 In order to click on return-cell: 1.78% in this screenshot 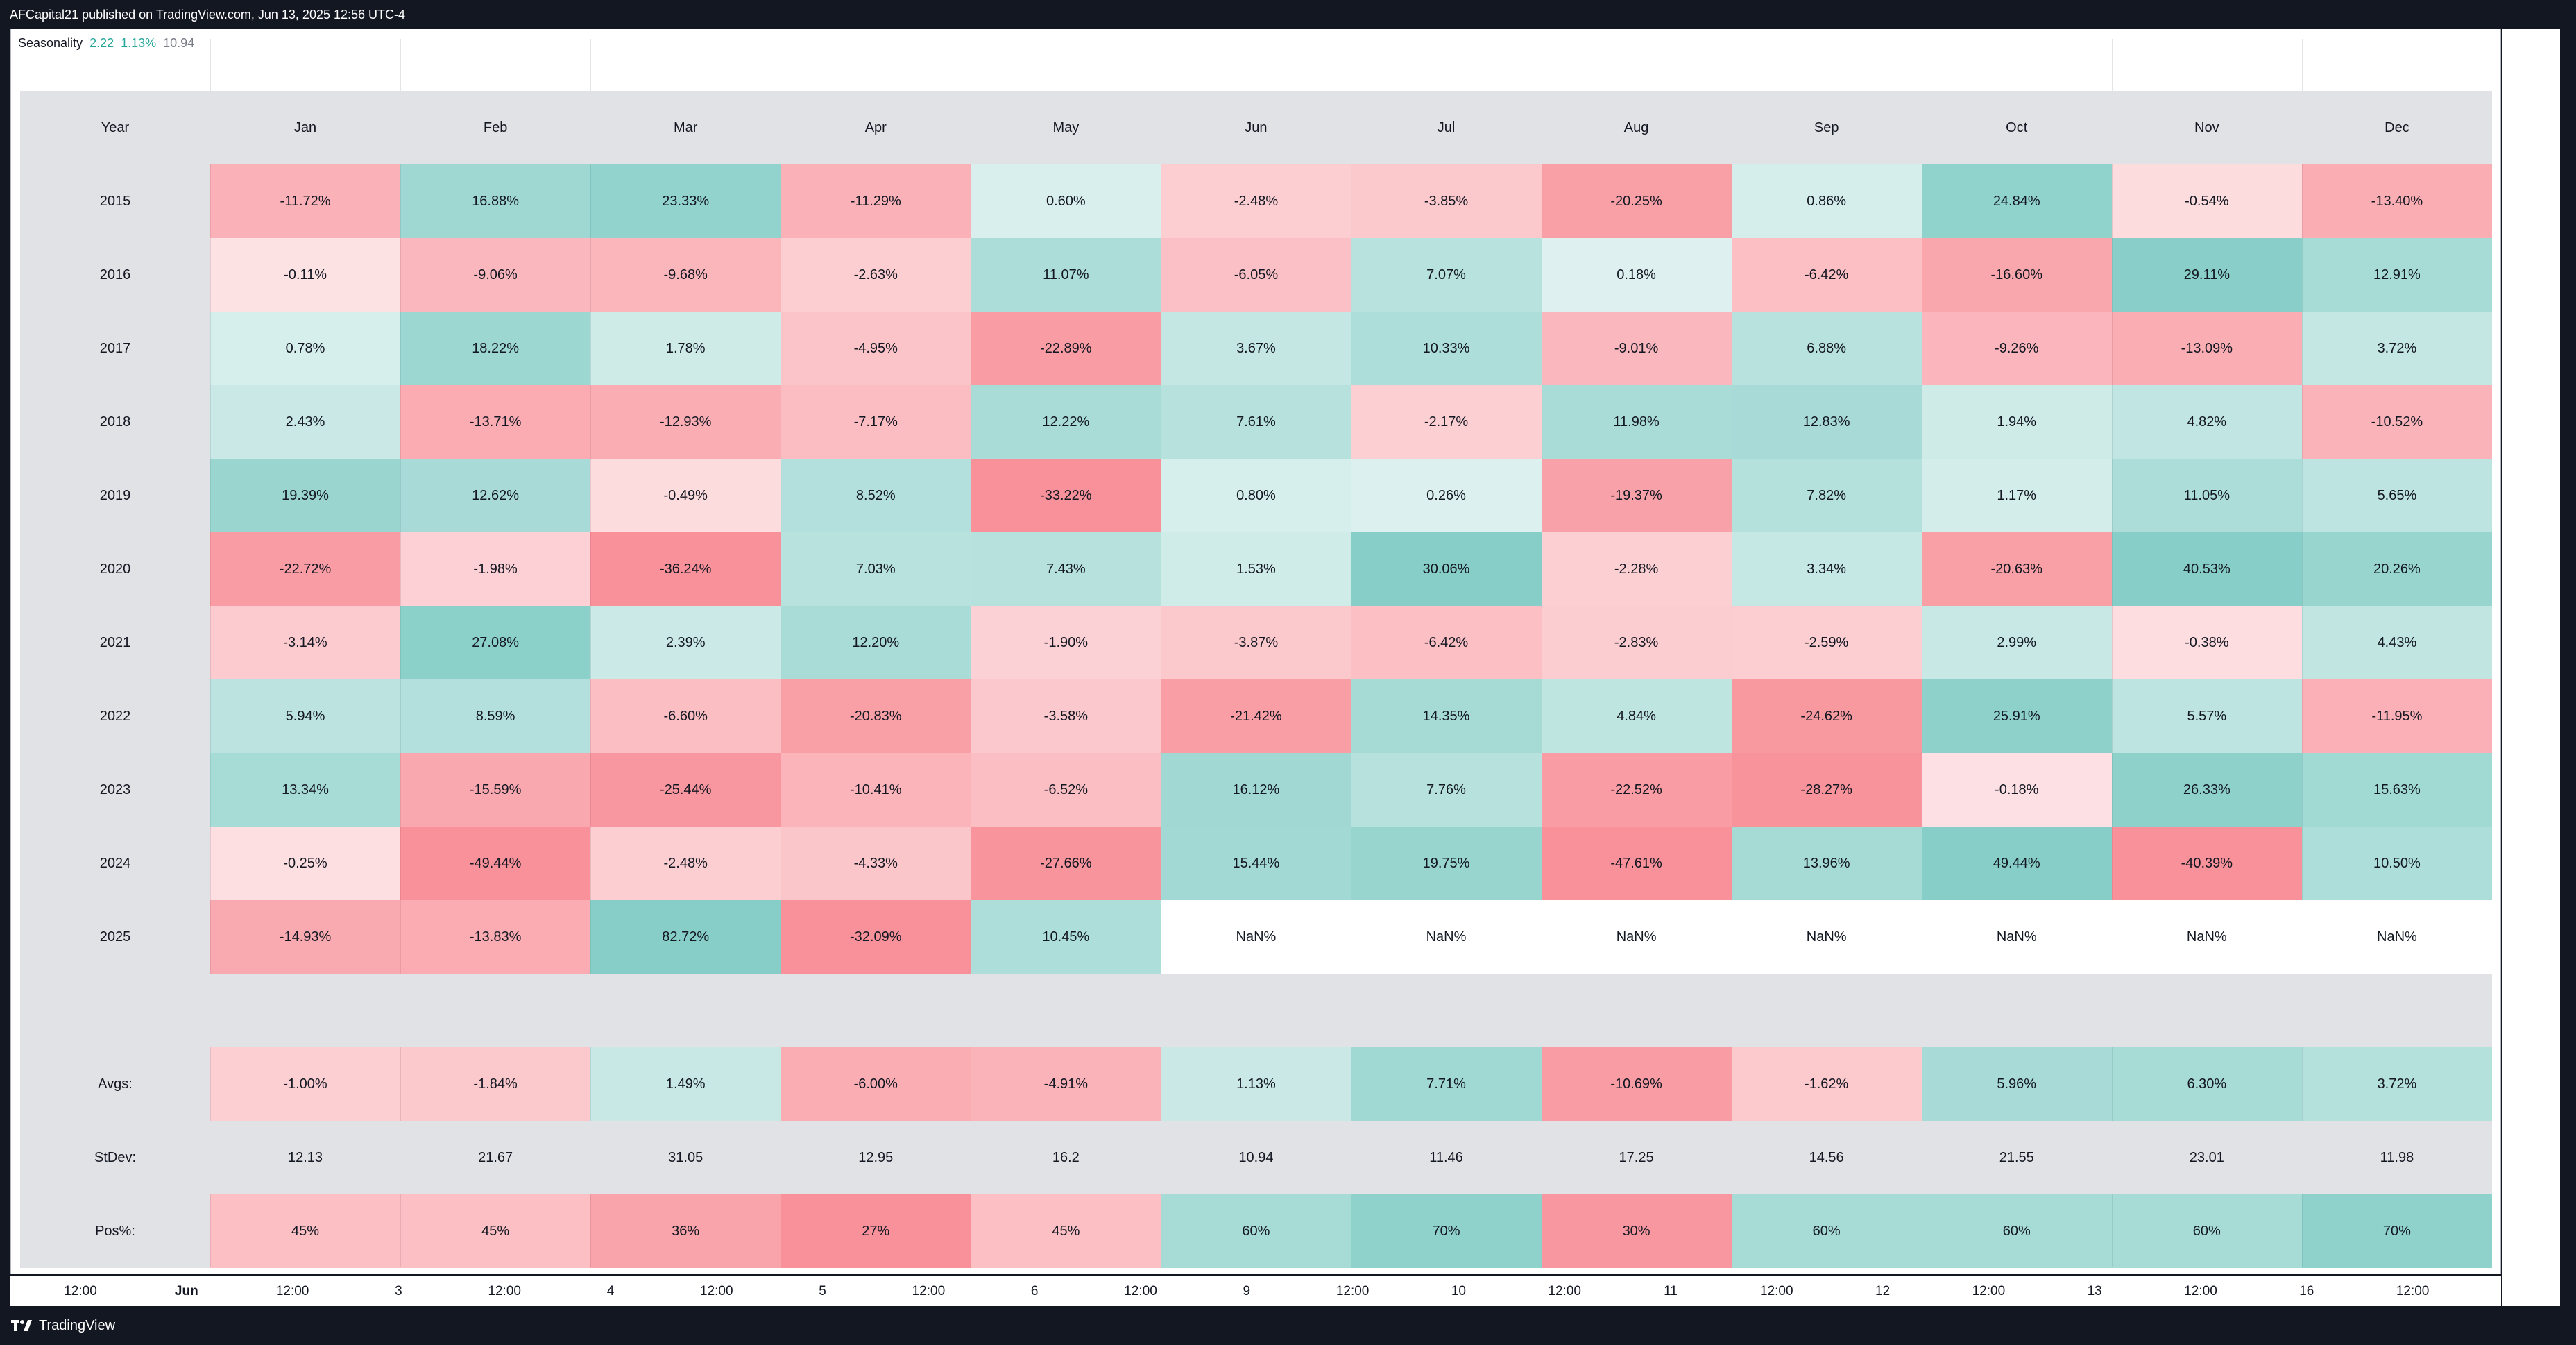, I will do `click(685, 348)`.